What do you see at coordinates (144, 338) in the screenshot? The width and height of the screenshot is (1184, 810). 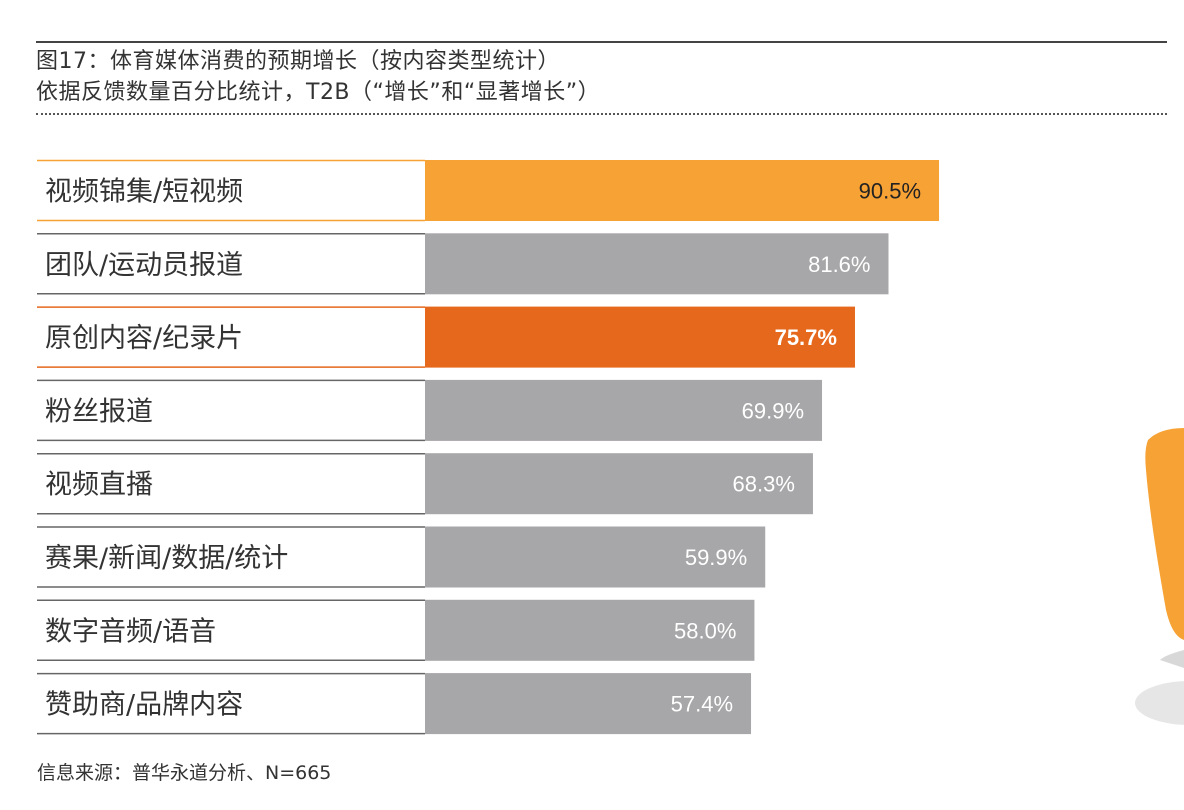 I see `category-label: 原创内容/纪录片` at bounding box center [144, 338].